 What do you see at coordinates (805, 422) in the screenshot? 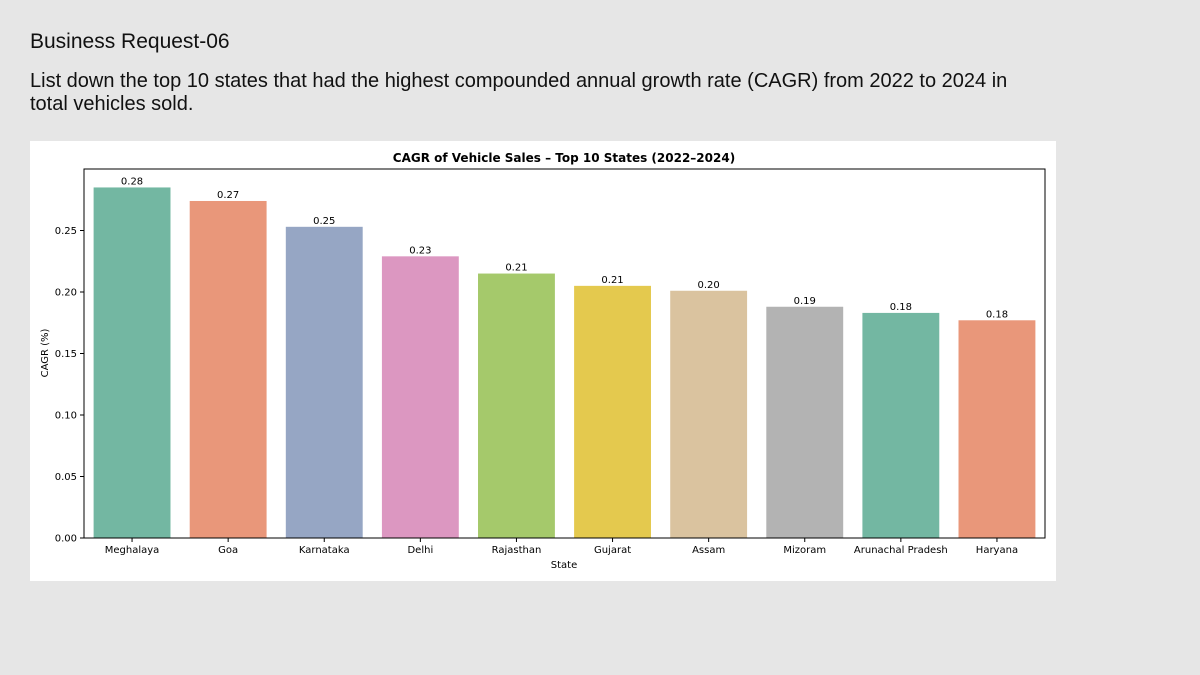
I see `bar-mizoram` at bounding box center [805, 422].